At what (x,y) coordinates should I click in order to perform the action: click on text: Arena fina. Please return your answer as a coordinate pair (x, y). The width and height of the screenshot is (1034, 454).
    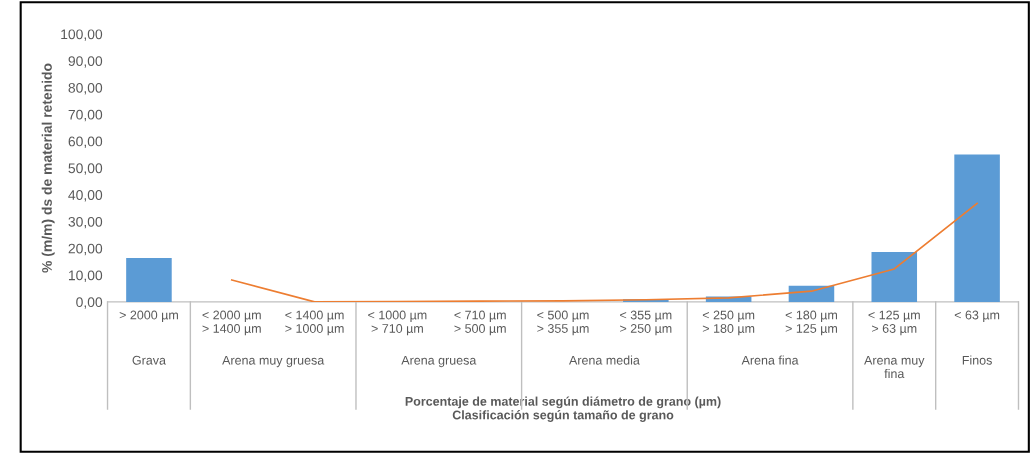
    Looking at the image, I should click on (770, 360).